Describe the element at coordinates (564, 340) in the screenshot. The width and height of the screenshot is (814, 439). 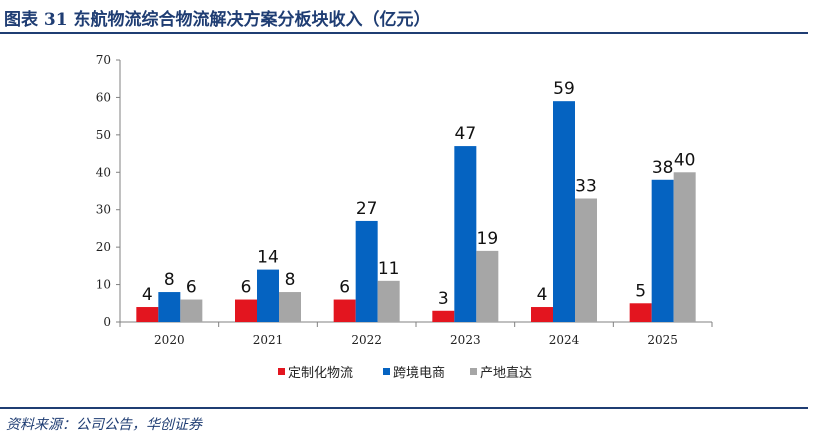
I see `x-tick-label: 2024` at that location.